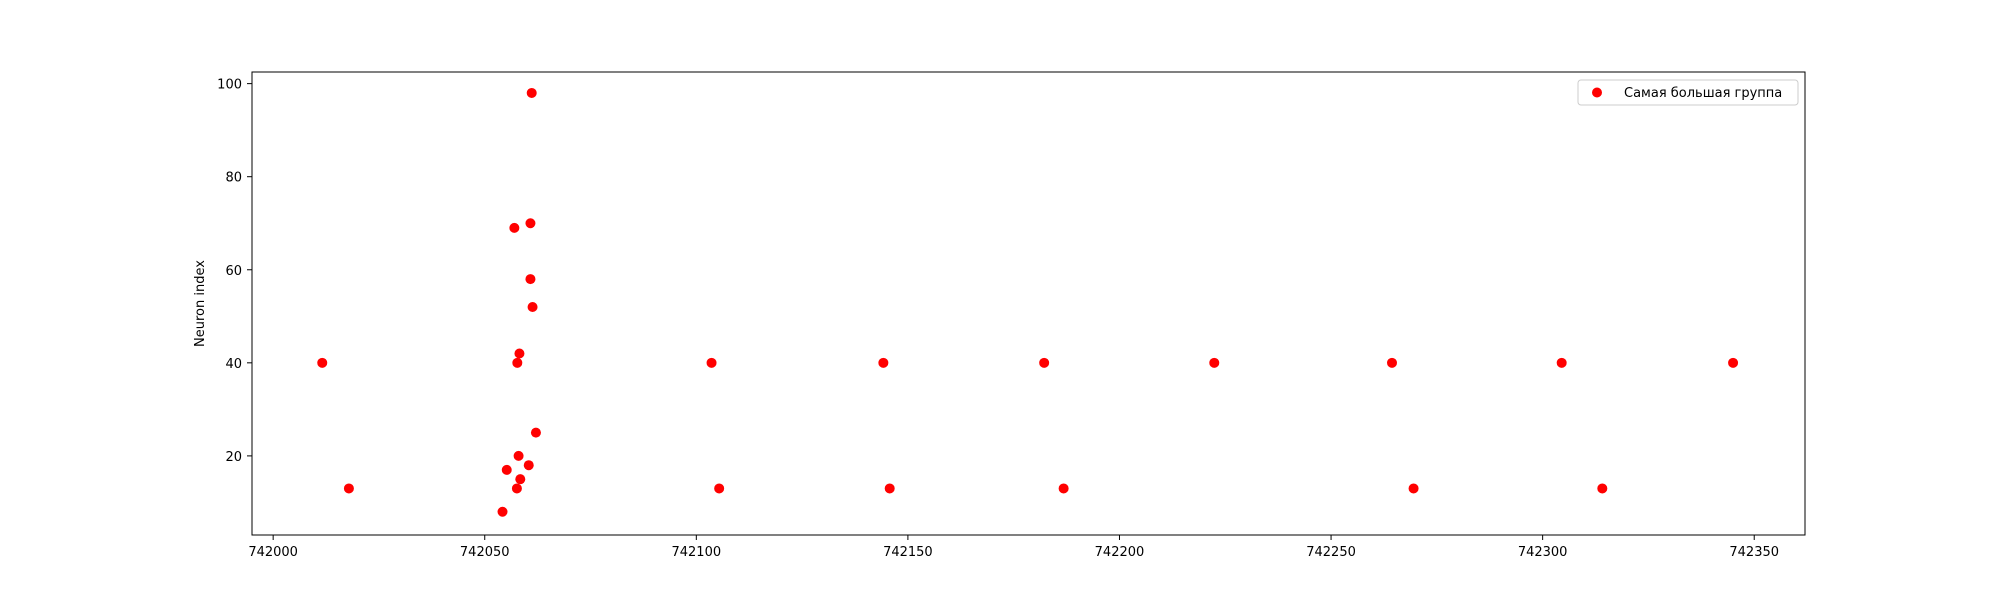 The image size is (2000, 600). Describe the element at coordinates (696, 552) in the screenshot. I see `x-tick-label: 742100` at that location.